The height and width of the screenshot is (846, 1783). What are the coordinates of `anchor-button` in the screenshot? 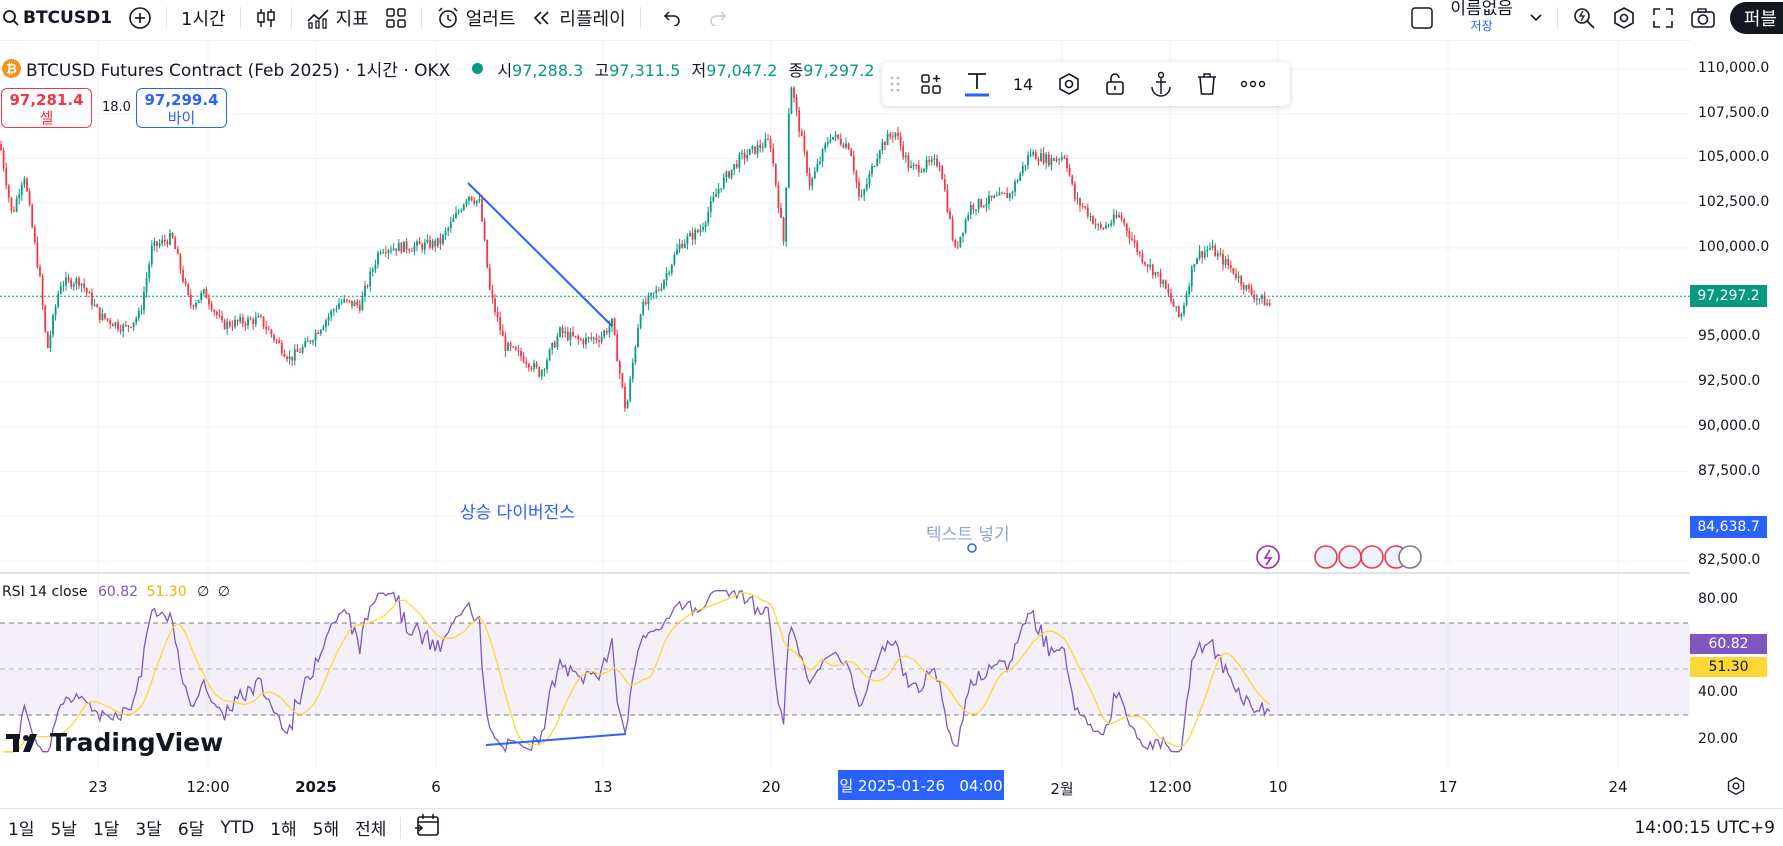 It's located at (1161, 84).